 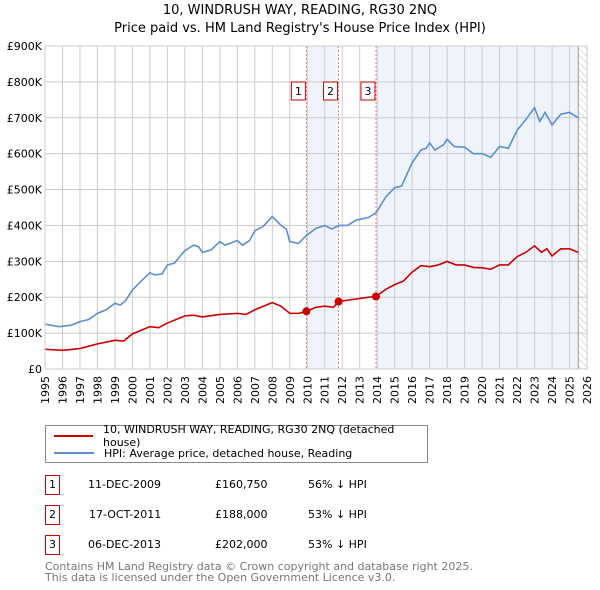 What do you see at coordinates (25, 82) in the screenshot?
I see `y-tick-label: £800K` at bounding box center [25, 82].